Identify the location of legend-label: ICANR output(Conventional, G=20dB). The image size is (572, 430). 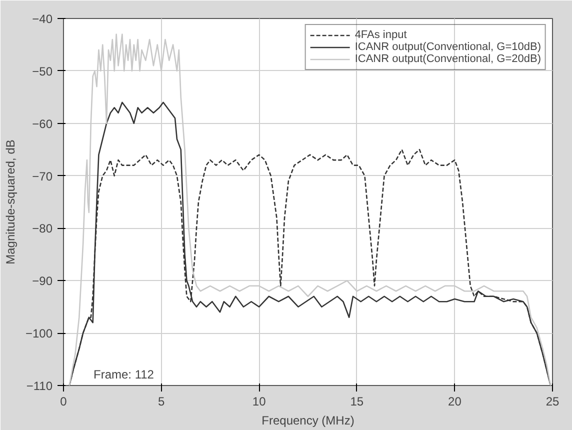
(447, 59).